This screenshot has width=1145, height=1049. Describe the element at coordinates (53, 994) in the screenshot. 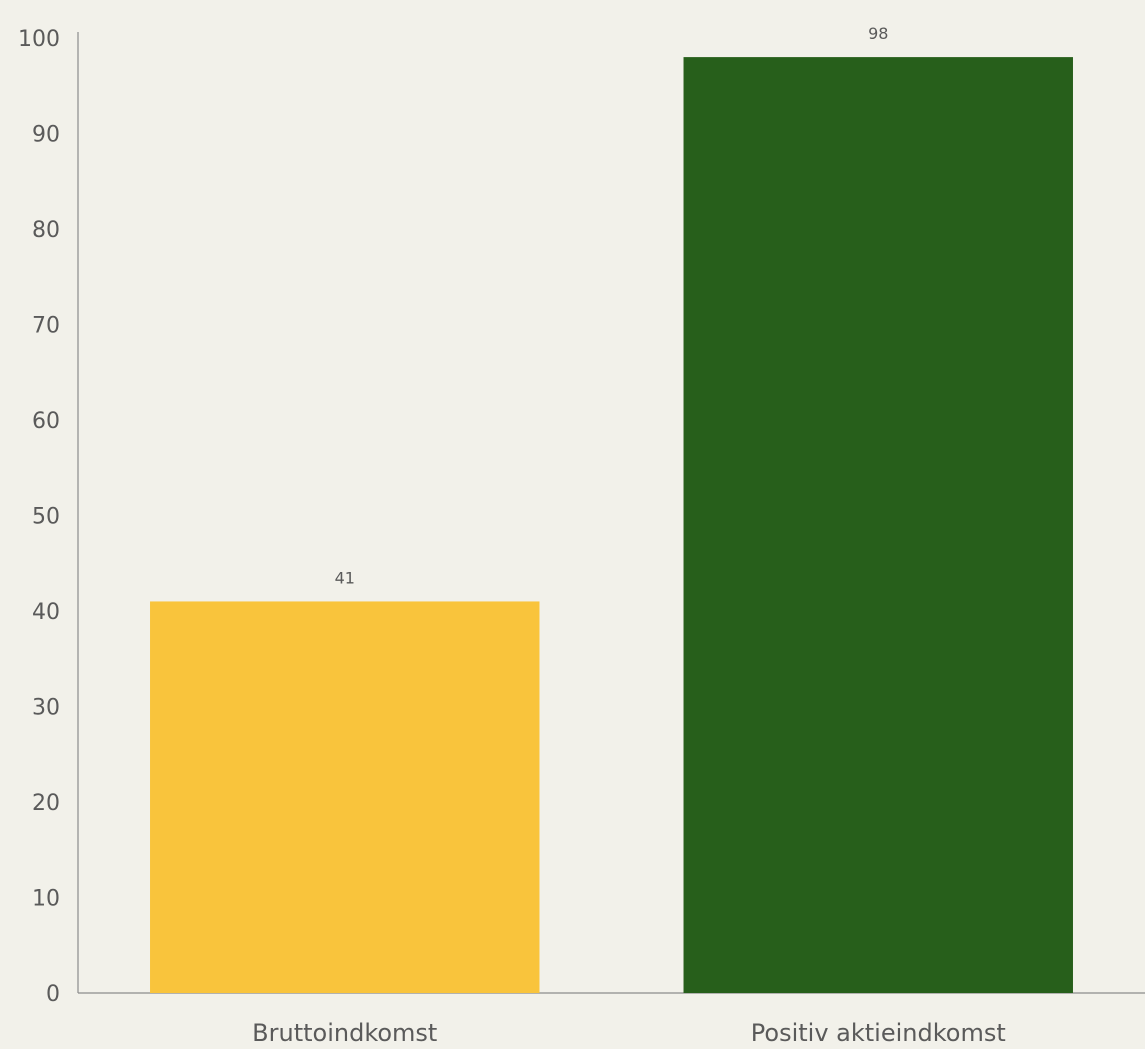

I see `y-tick-label: 0` at that location.